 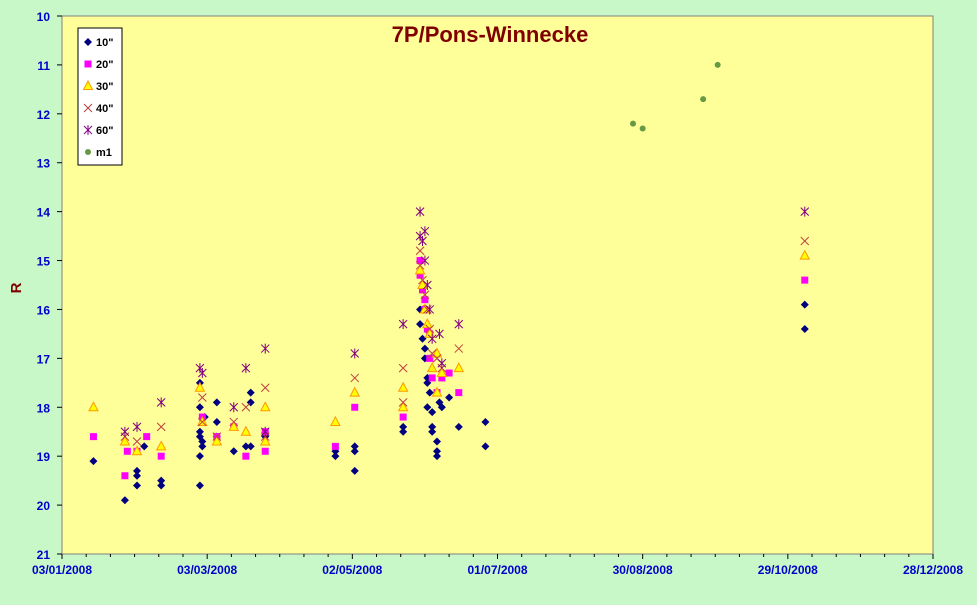 What do you see at coordinates (643, 570) in the screenshot?
I see `x-tick-label: 30/08/2008` at bounding box center [643, 570].